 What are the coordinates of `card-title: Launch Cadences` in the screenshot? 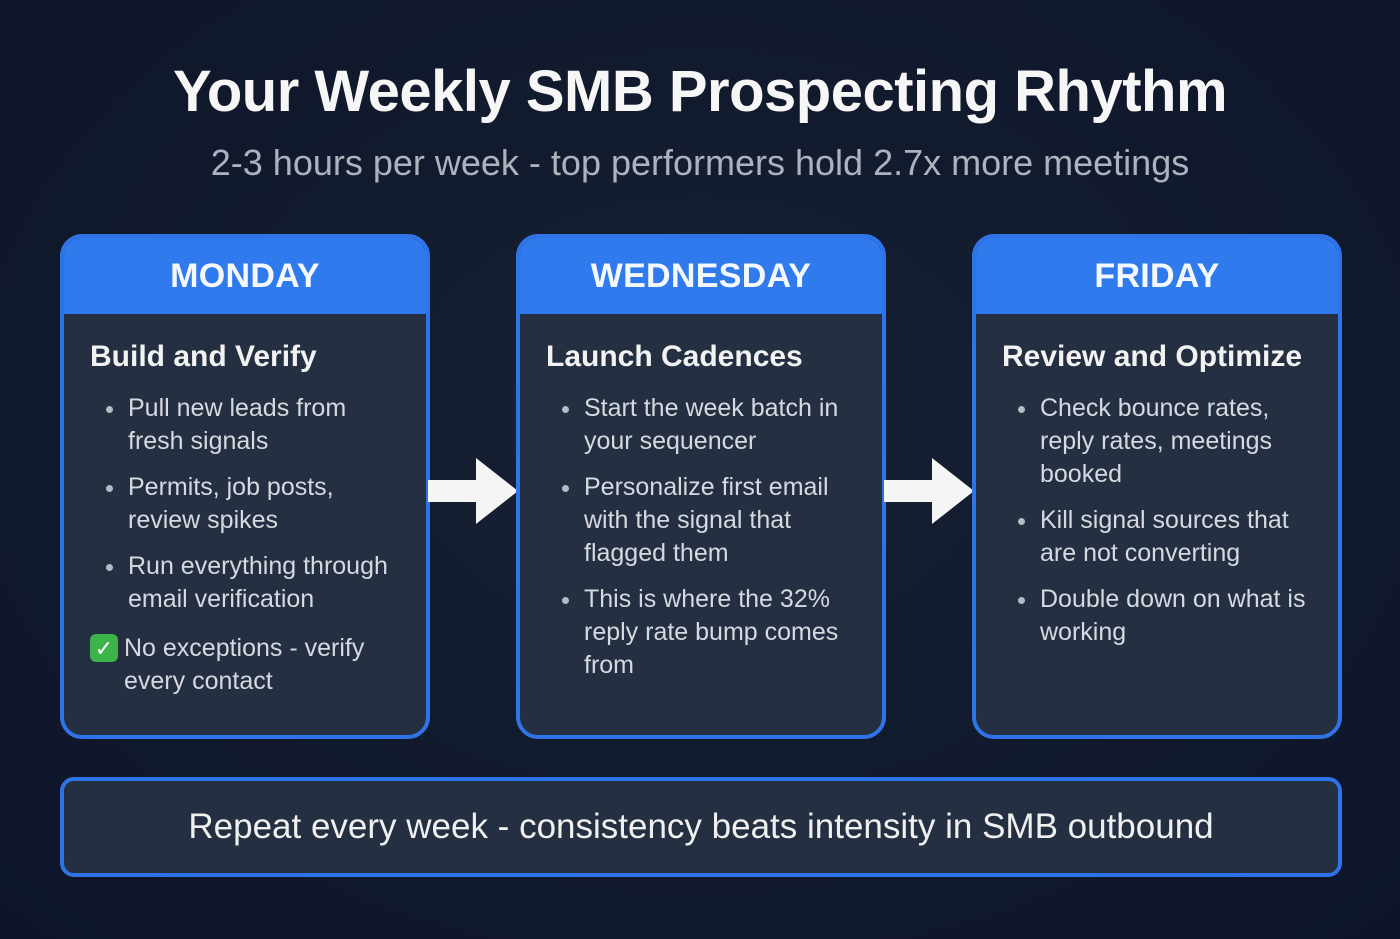 It's located at (674, 356).